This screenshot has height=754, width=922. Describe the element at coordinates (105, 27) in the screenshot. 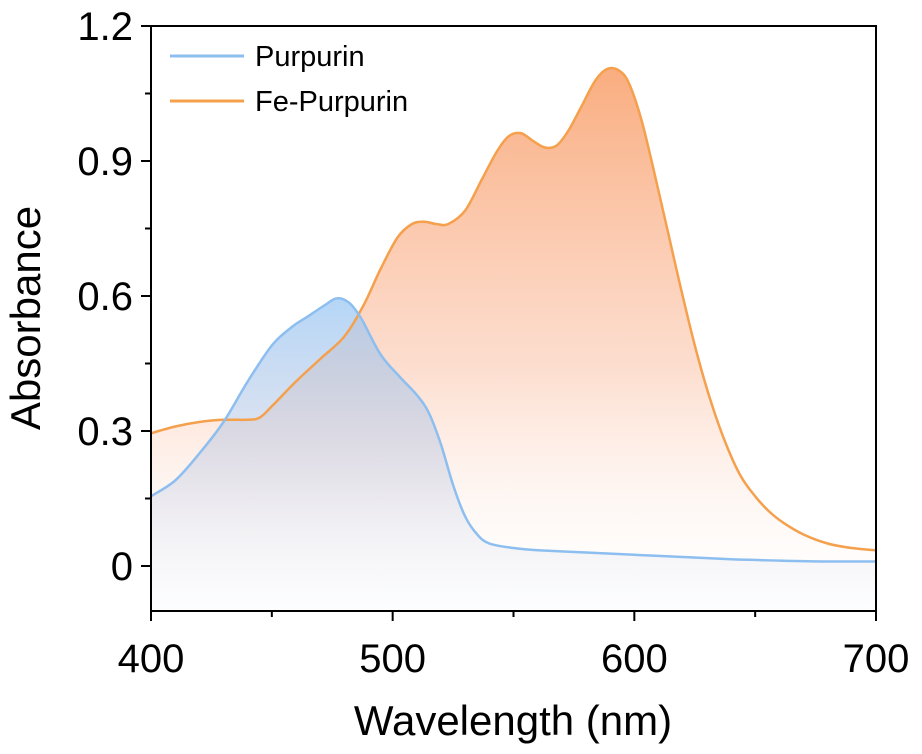

I see `y-tick-label: 1.2` at that location.